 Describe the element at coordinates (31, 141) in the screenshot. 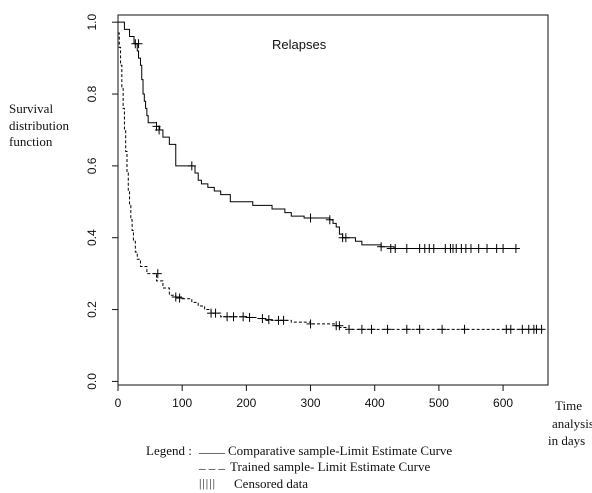

I see `y-axis-label-line-3: function` at that location.